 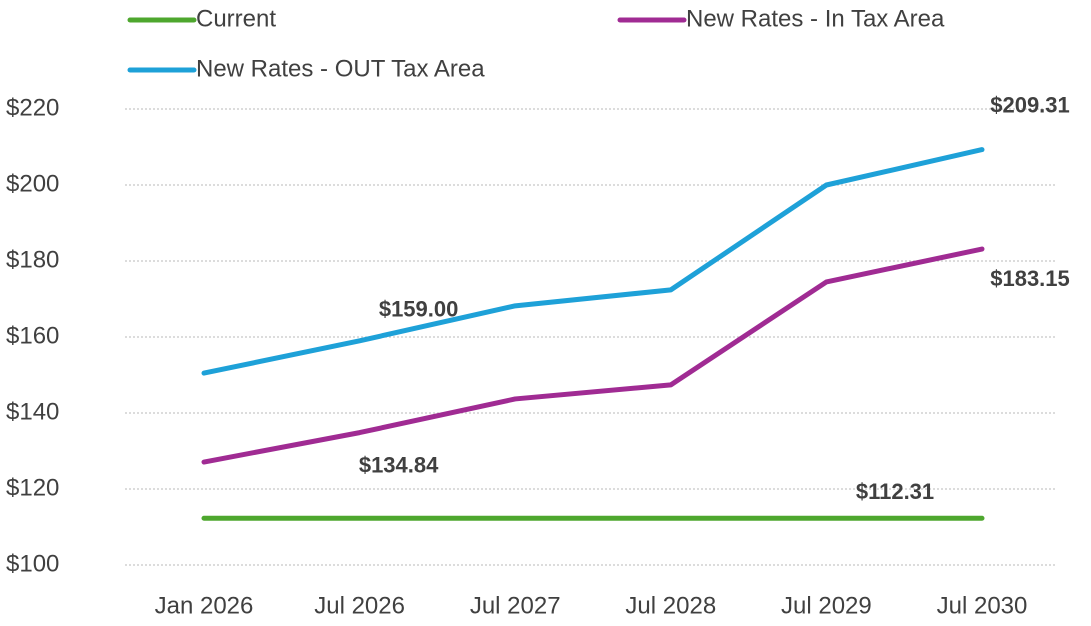 I want to click on data-label: $112.31, so click(x=895, y=491).